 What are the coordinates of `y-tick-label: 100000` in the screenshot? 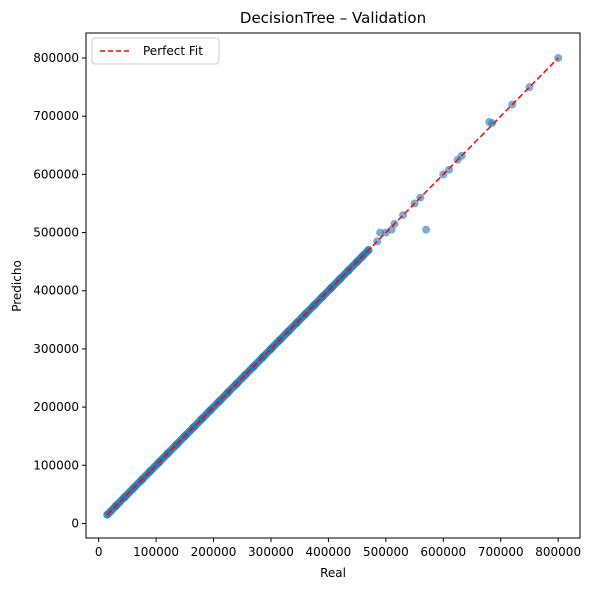 It's located at (56, 465).